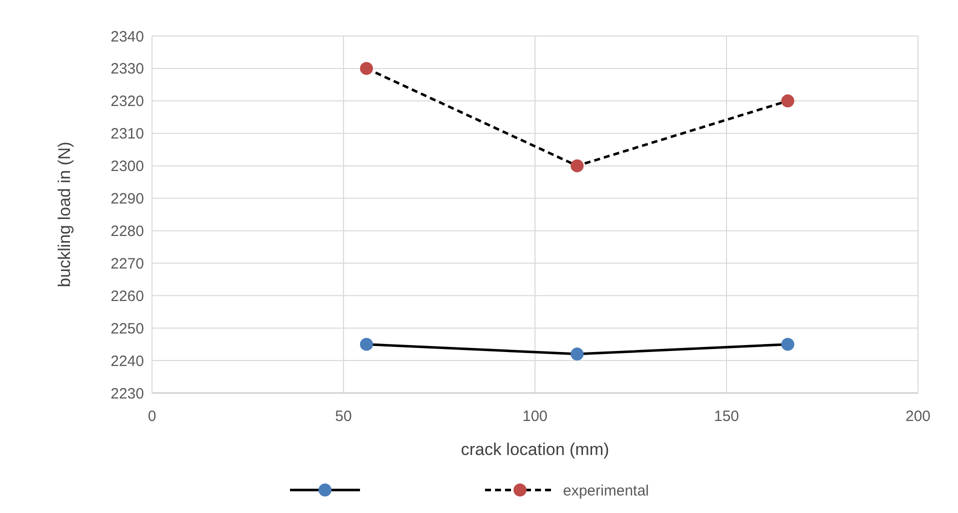  What do you see at coordinates (127, 329) in the screenshot?
I see `y-tick-label: 2250` at bounding box center [127, 329].